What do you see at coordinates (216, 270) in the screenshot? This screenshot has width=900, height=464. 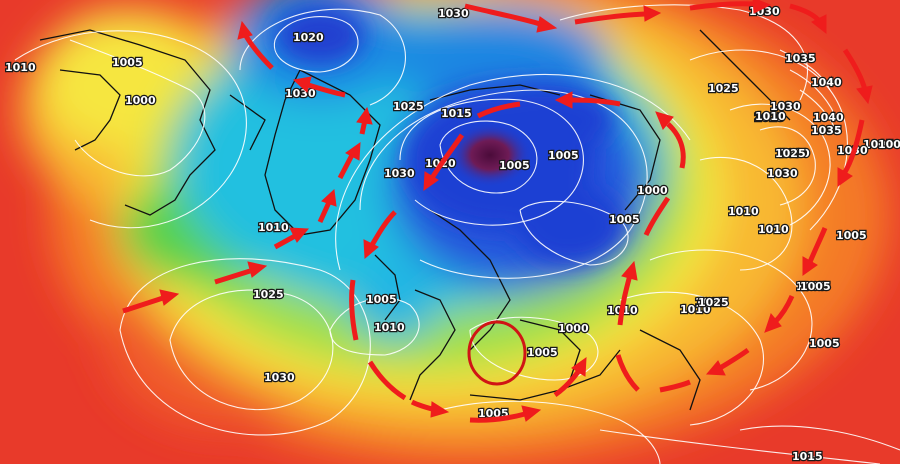 I see `atlantic-jet-arrow` at bounding box center [216, 270].